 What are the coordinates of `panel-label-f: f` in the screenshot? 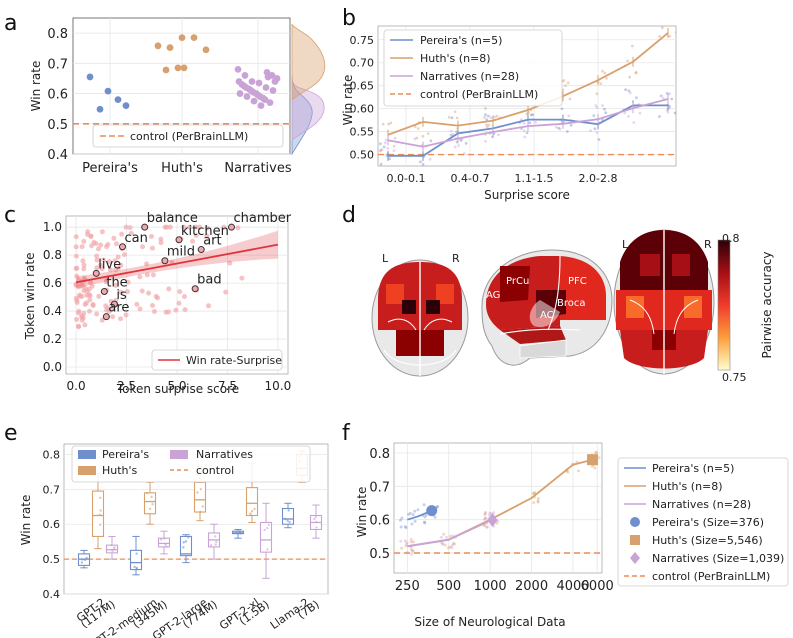 It's located at (346, 433).